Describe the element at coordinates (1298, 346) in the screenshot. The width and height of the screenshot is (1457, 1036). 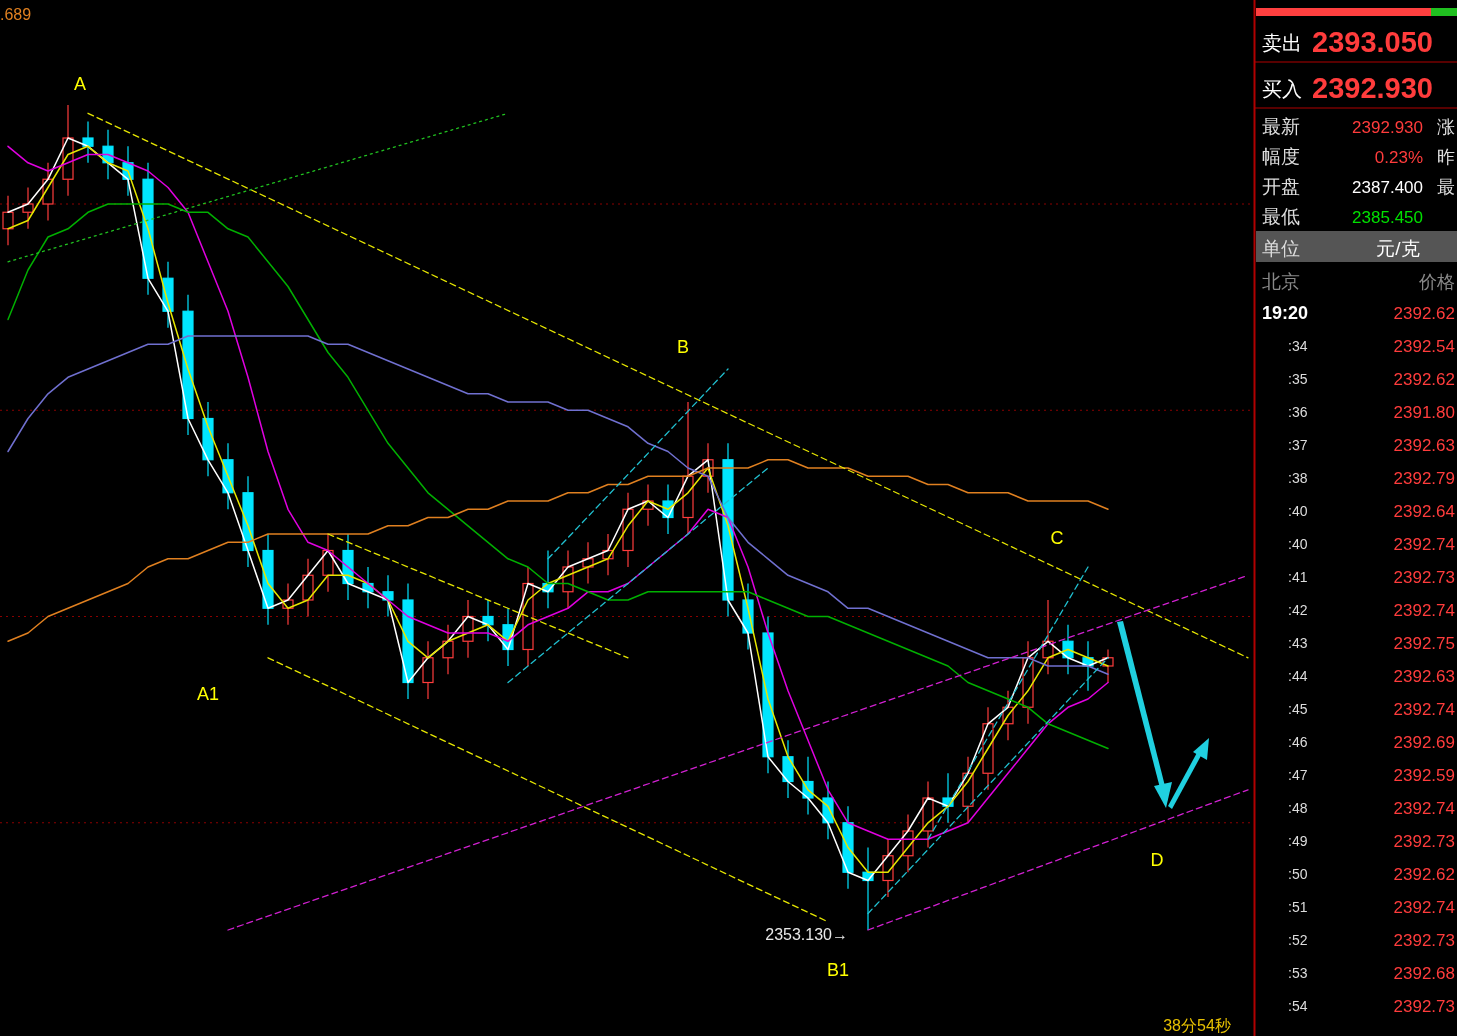
I see `text: :34` at that location.